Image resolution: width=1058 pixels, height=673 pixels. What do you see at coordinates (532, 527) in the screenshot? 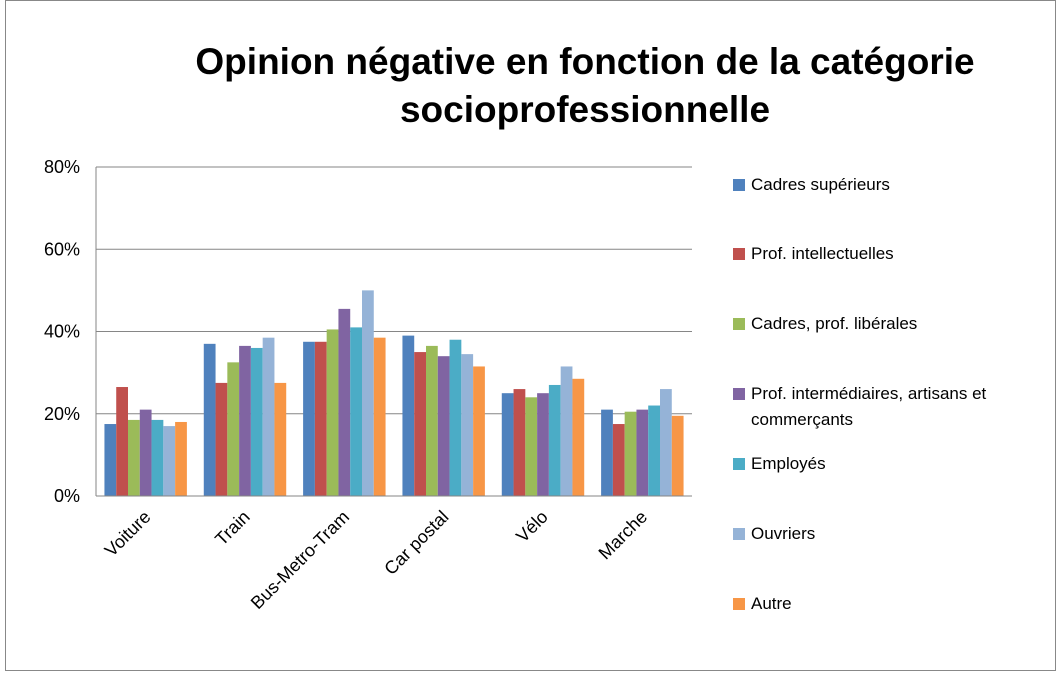
I see `x-tick-label: Vélo` at bounding box center [532, 527].